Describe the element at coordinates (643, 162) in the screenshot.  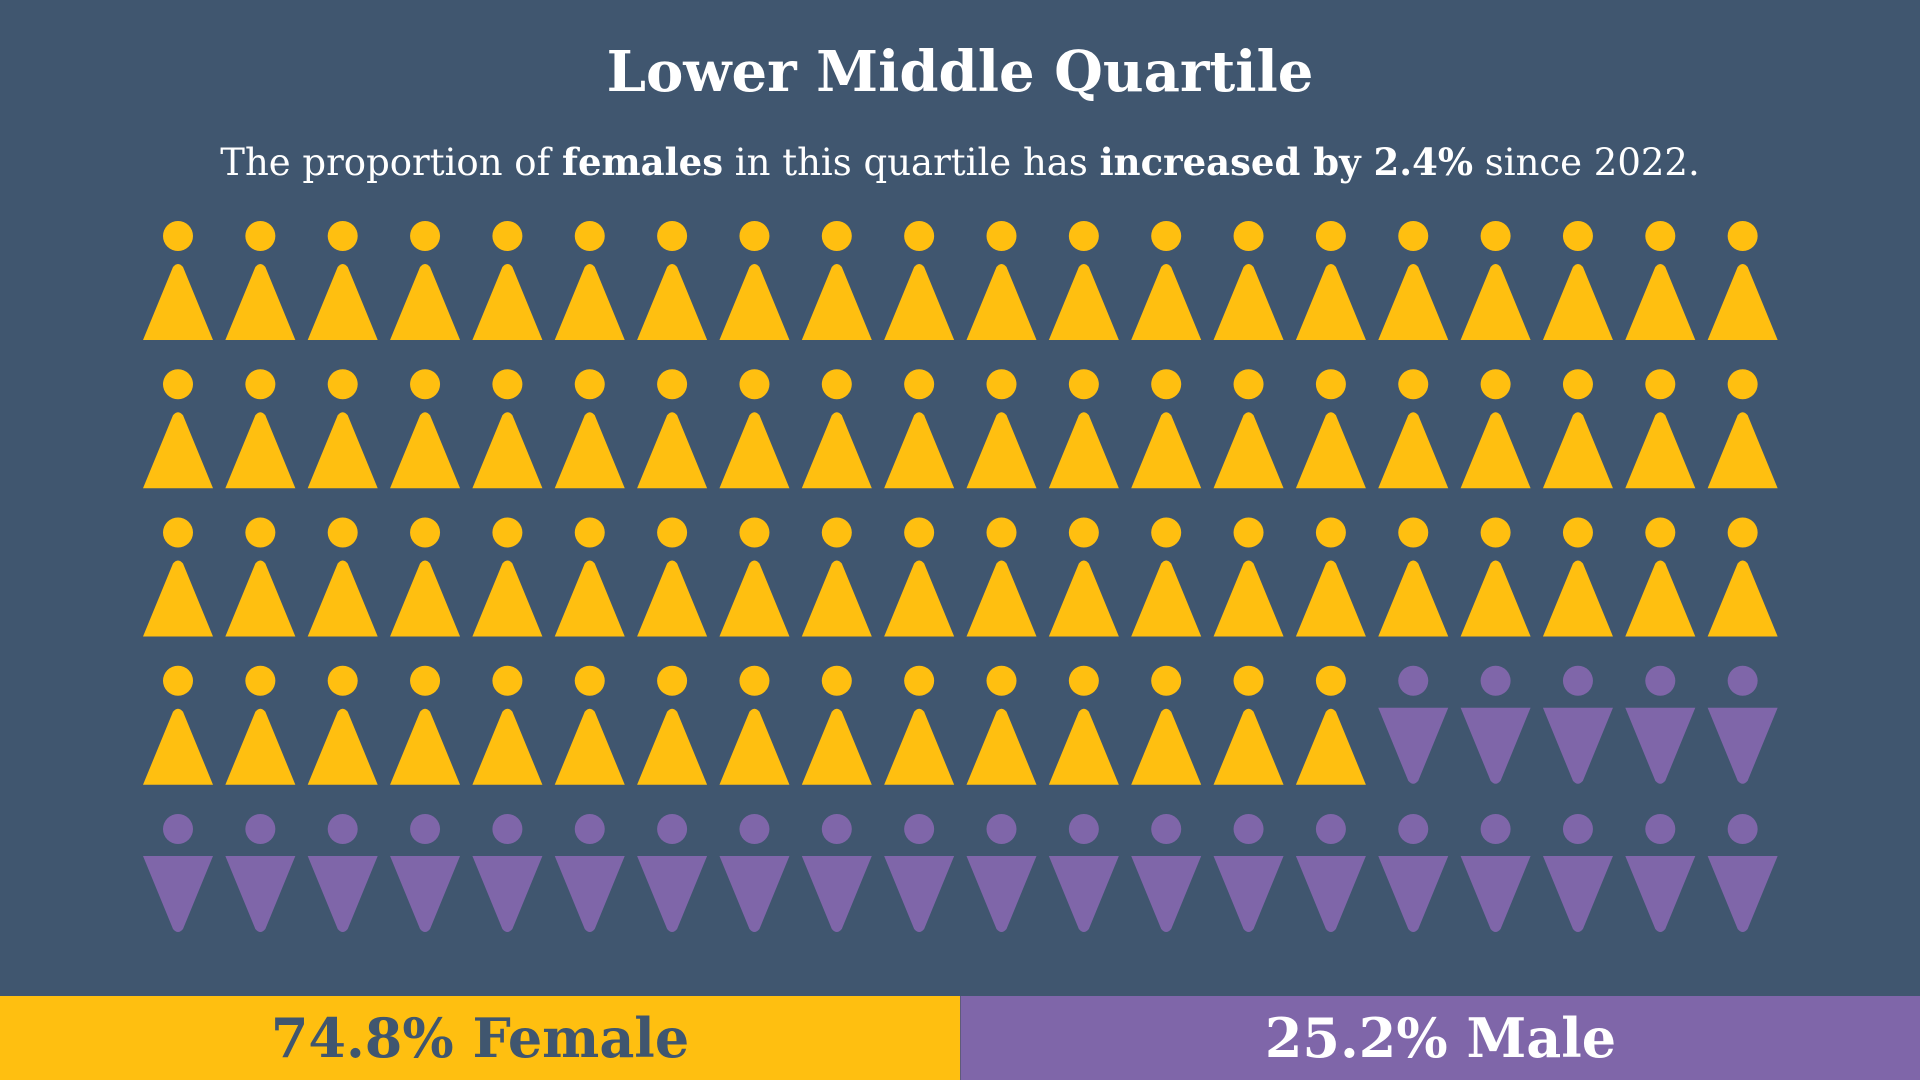
I see `subtitle-bold-females: females` at that location.